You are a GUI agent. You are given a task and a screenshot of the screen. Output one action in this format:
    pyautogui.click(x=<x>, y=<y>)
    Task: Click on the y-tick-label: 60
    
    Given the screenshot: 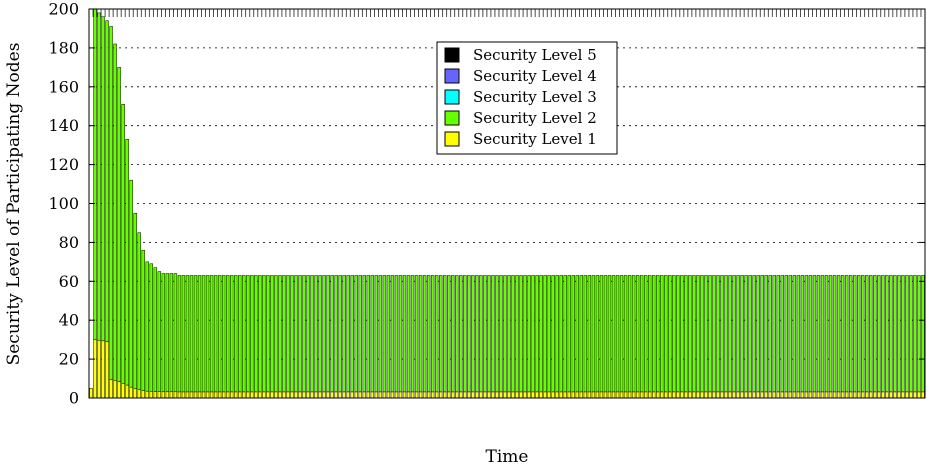 What is the action you would take?
    pyautogui.click(x=69, y=281)
    